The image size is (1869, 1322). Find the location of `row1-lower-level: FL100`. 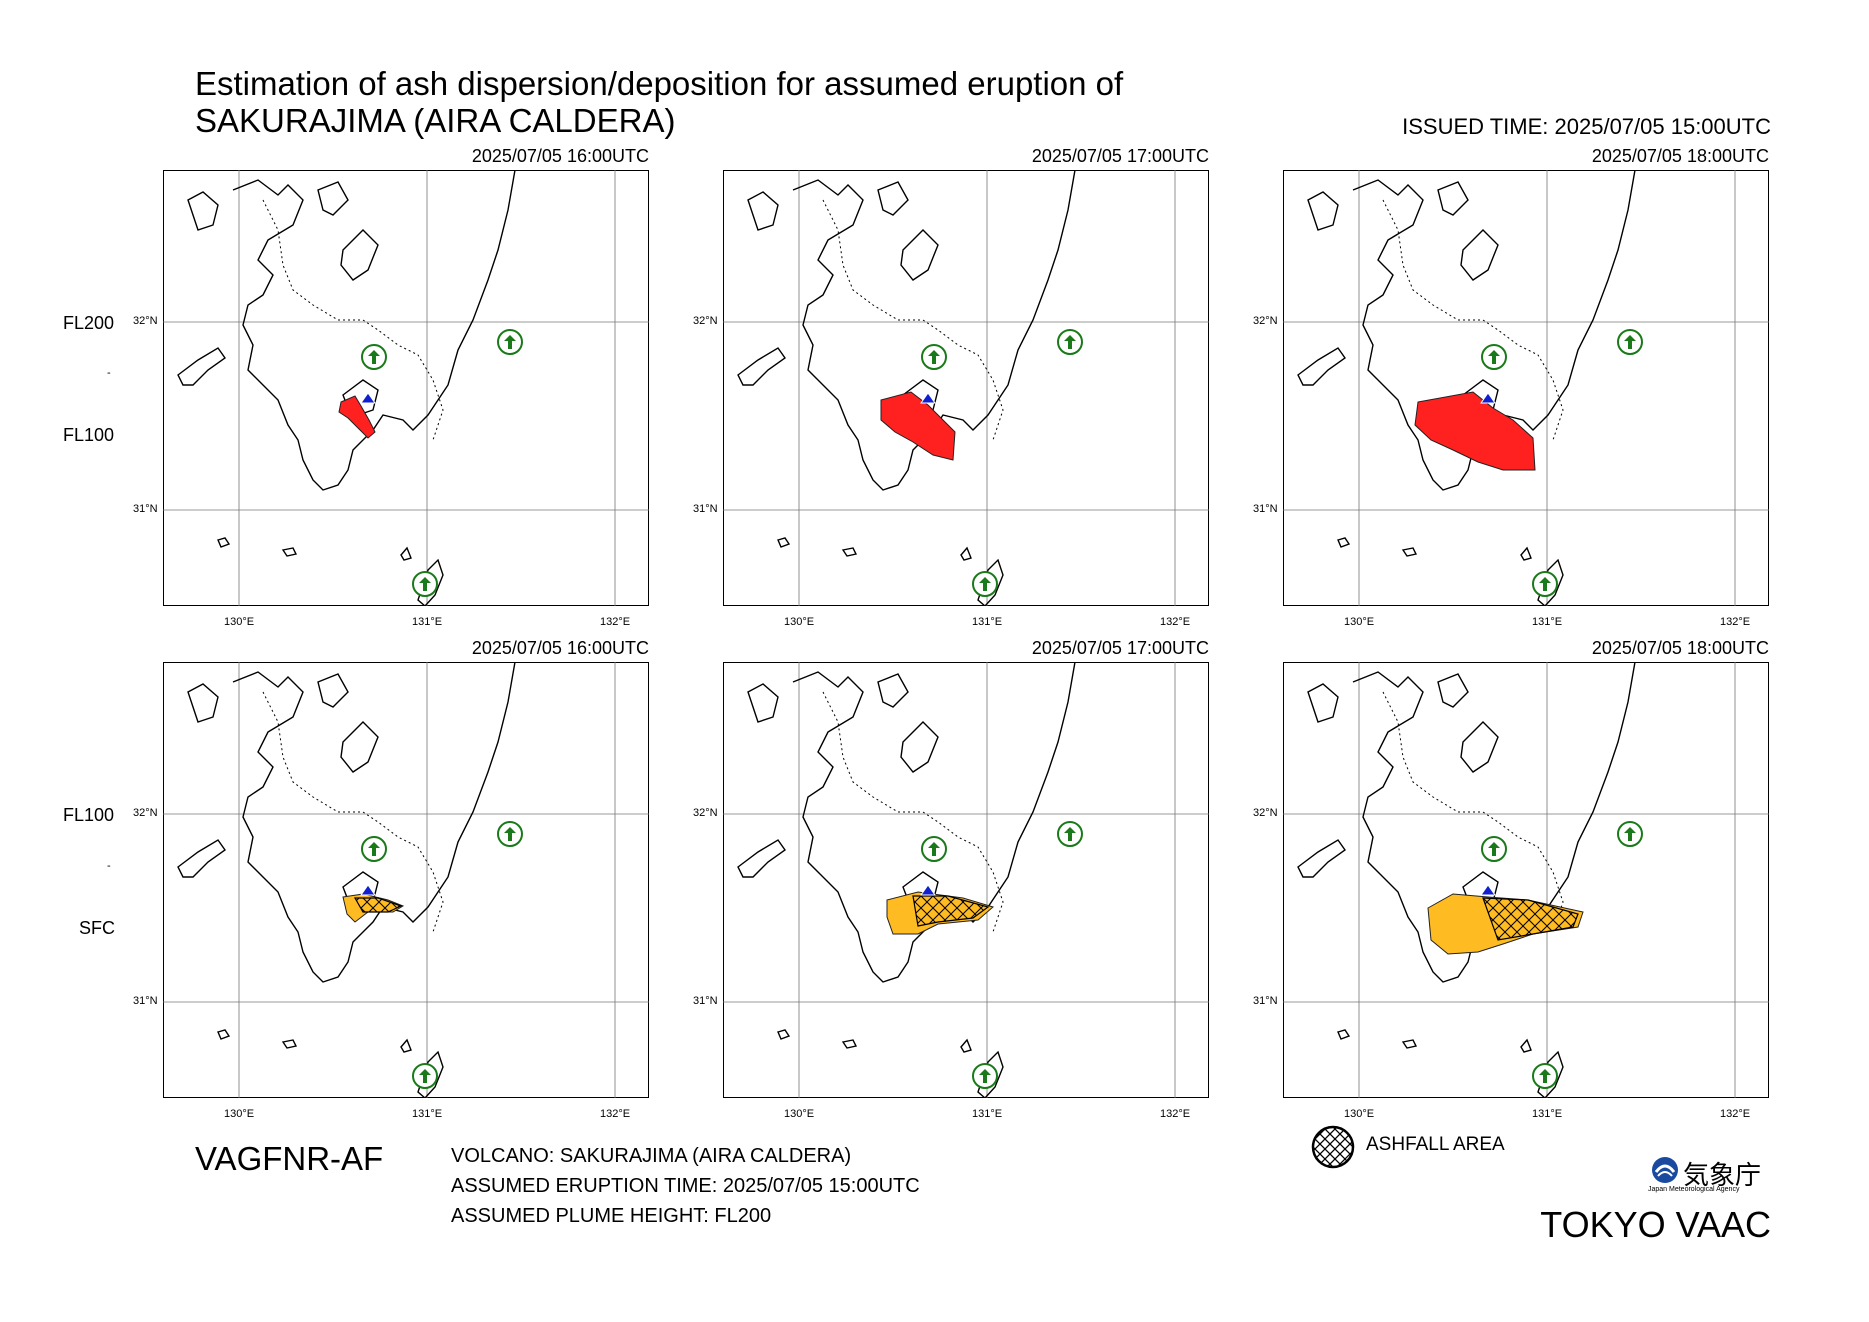

row1-lower-level: FL100 is located at coordinates (89, 435).